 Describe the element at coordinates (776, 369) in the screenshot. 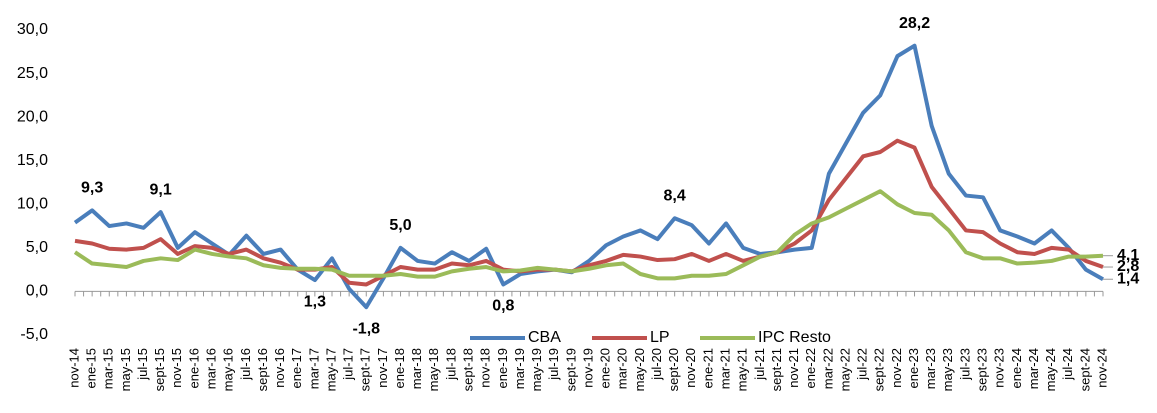

I see `x-tick-label: sept-21` at that location.